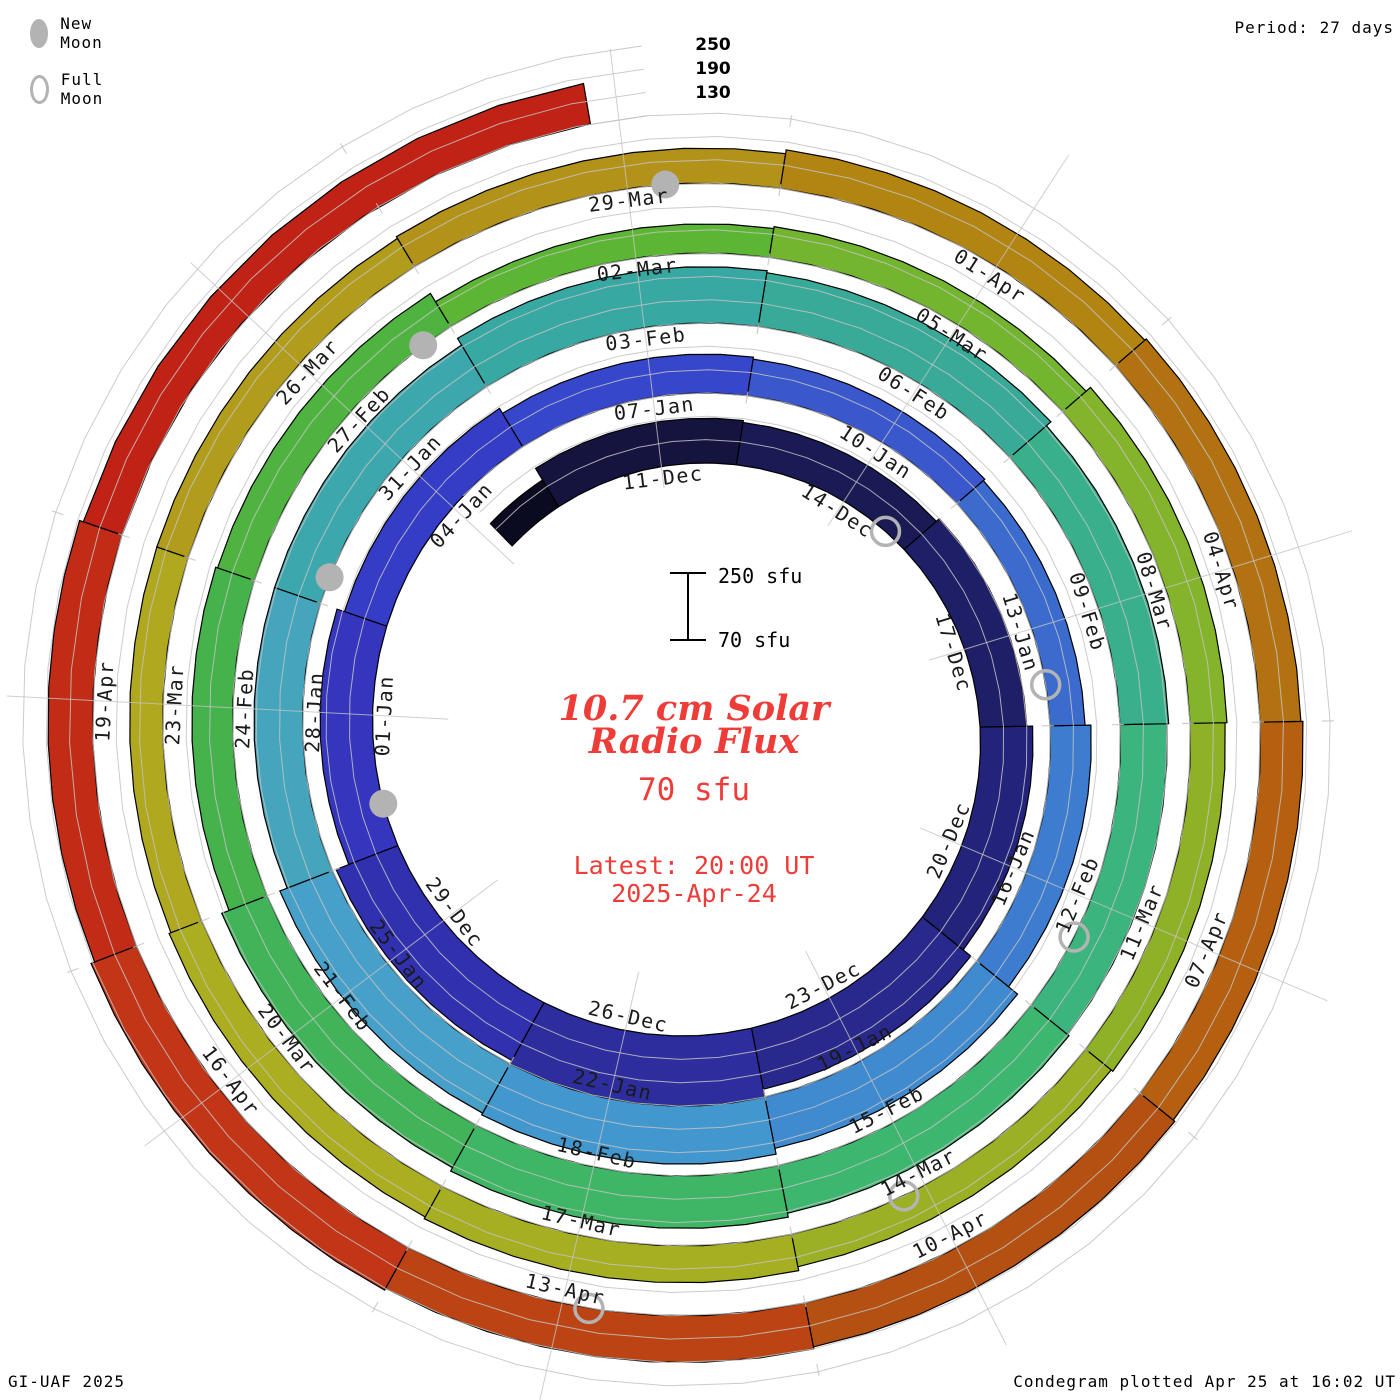  What do you see at coordinates (713, 93) in the screenshot?
I see `radial-tick-130: 130` at bounding box center [713, 93].